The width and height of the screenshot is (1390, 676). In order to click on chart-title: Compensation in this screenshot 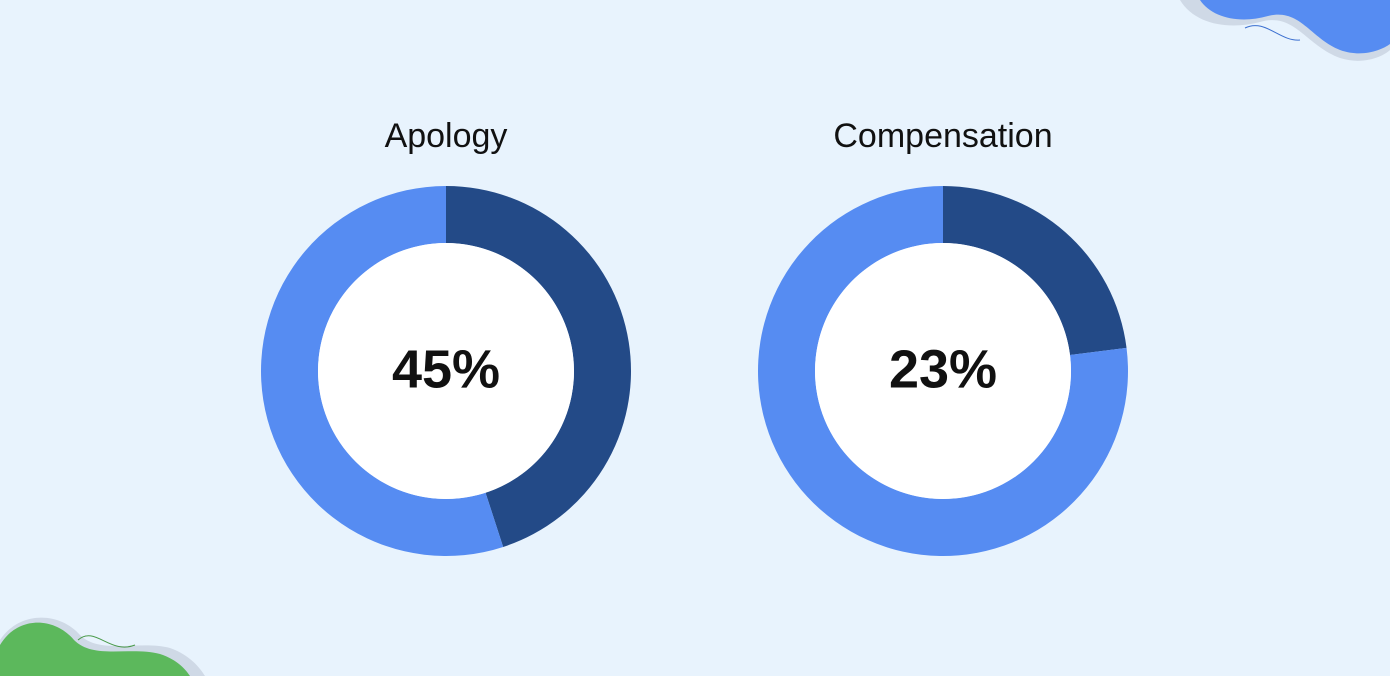, I will do `click(942, 136)`.